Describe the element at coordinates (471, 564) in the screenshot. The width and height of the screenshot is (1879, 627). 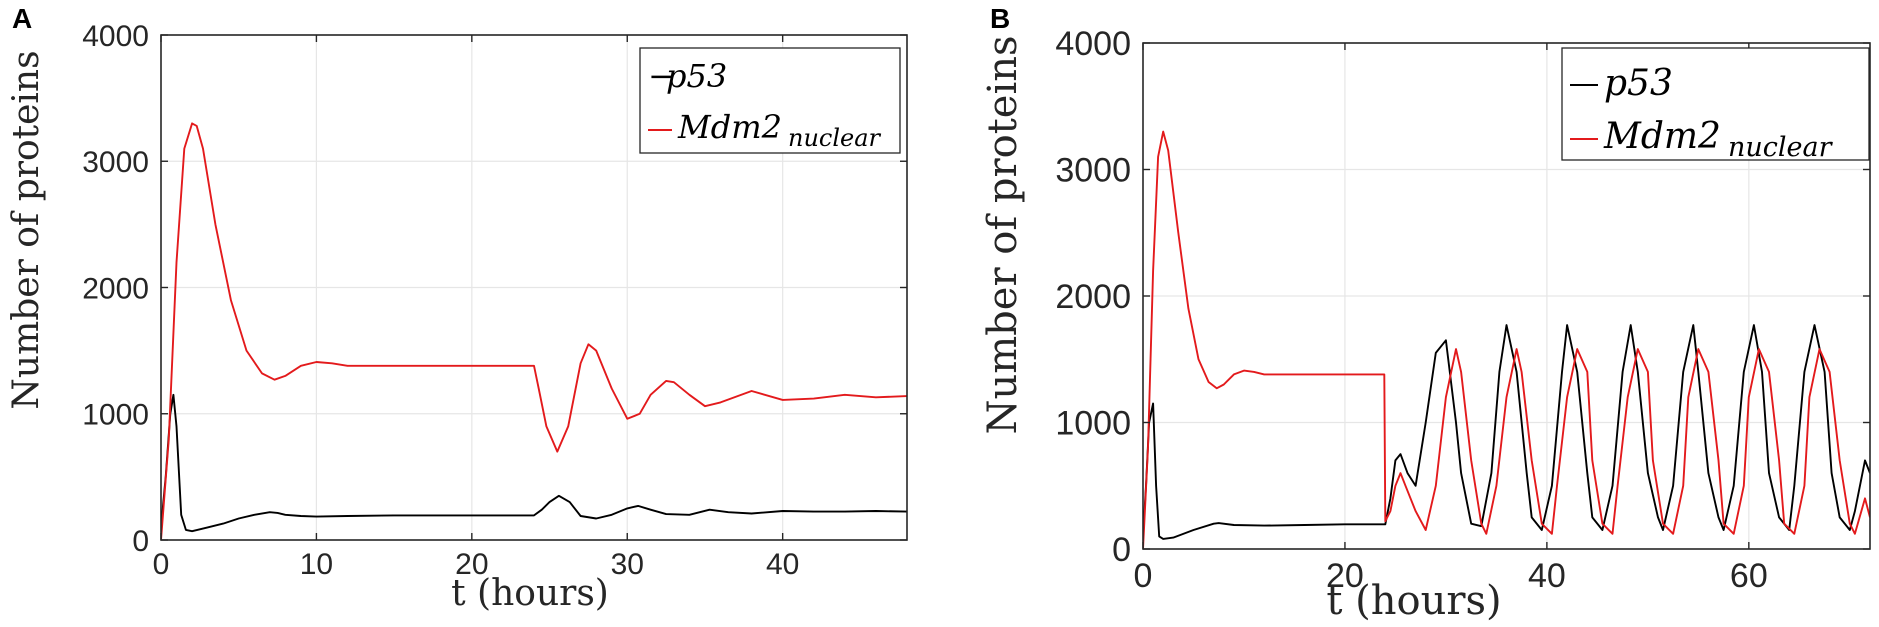
I see `panel-a-xtick-label-2: 20` at that location.